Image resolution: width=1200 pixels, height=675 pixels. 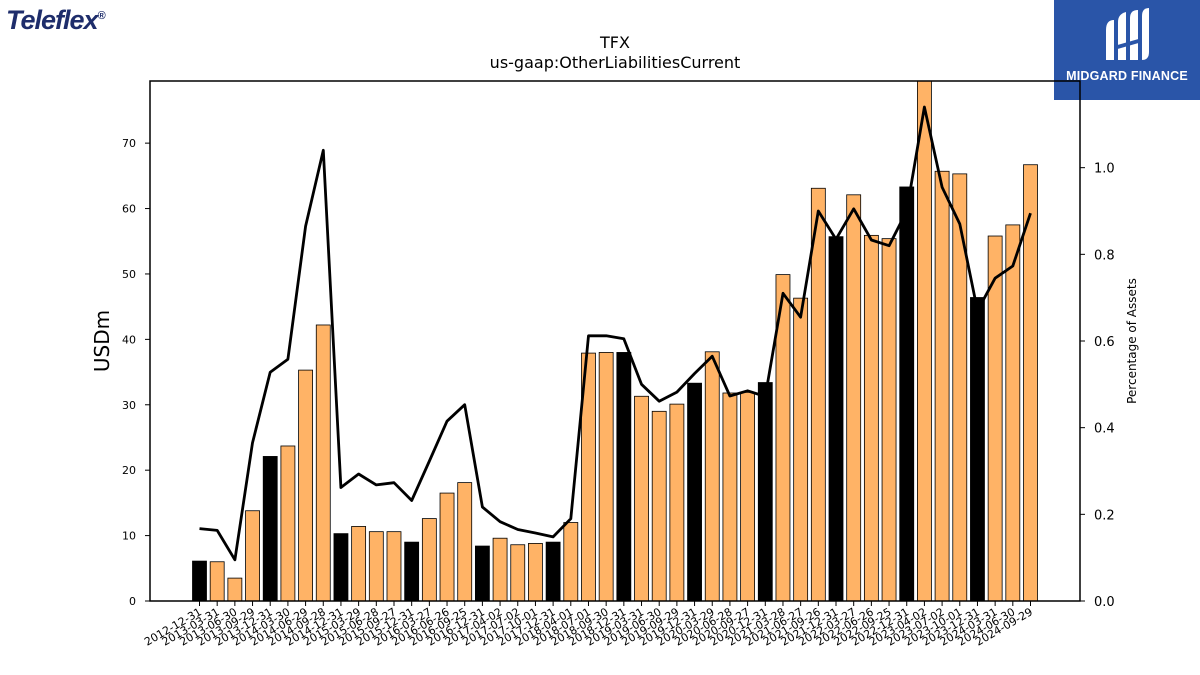 I want to click on y2-tick-label: 0.0, so click(x=1104, y=602).